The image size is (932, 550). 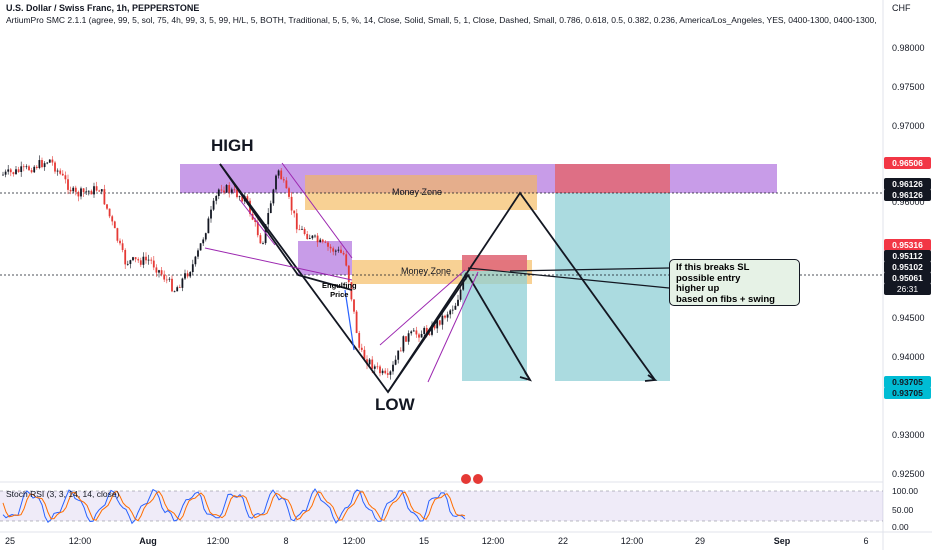 I want to click on news-flag-icon, so click(x=466, y=479).